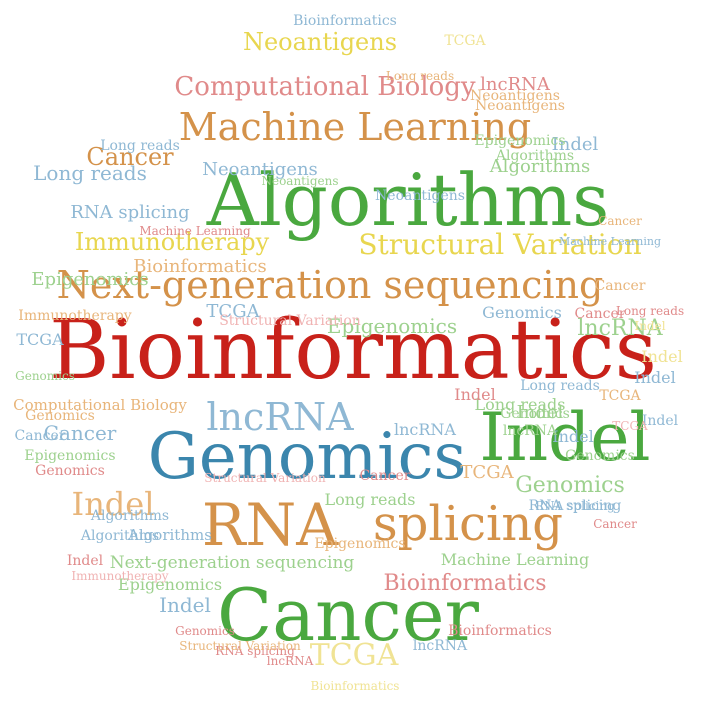  I want to click on cloud-word-splicing: splicing, so click(468, 524).